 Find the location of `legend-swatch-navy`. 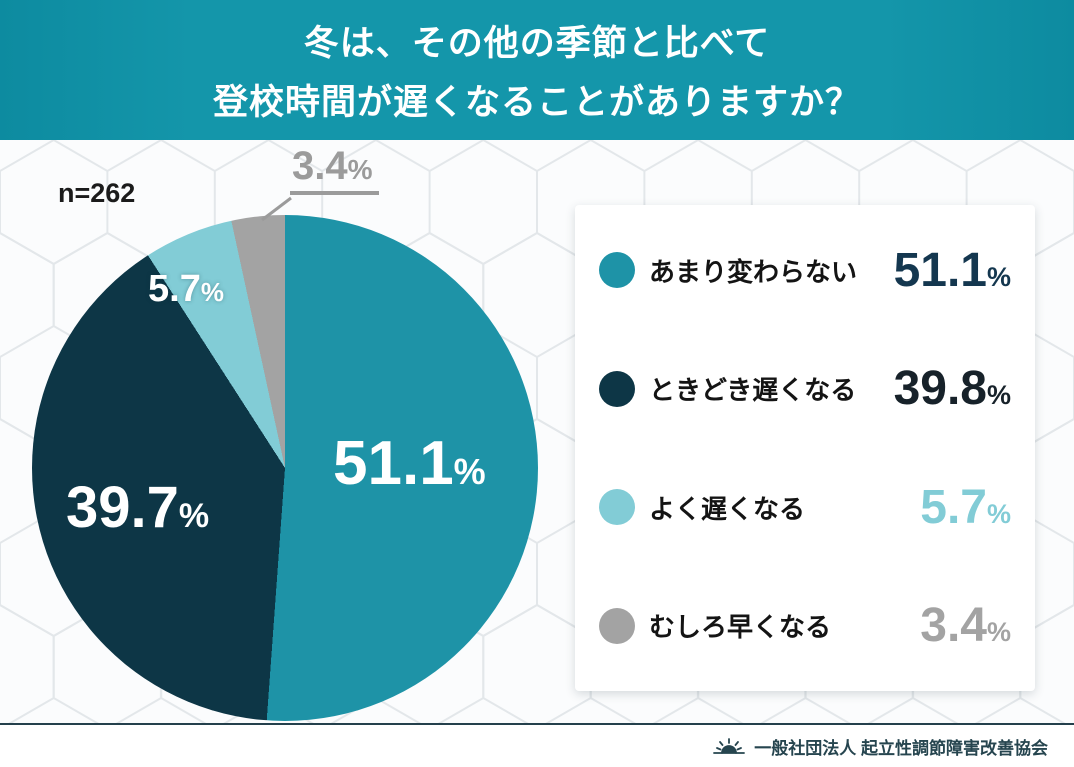

legend-swatch-navy is located at coordinates (617, 388).